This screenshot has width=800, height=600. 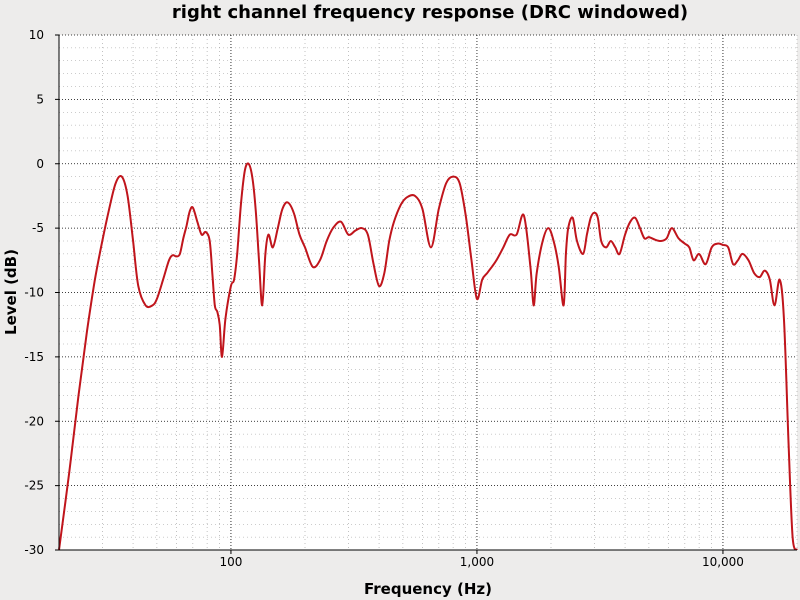 What do you see at coordinates (34, 421) in the screenshot?
I see `y-tick-label: -20` at bounding box center [34, 421].